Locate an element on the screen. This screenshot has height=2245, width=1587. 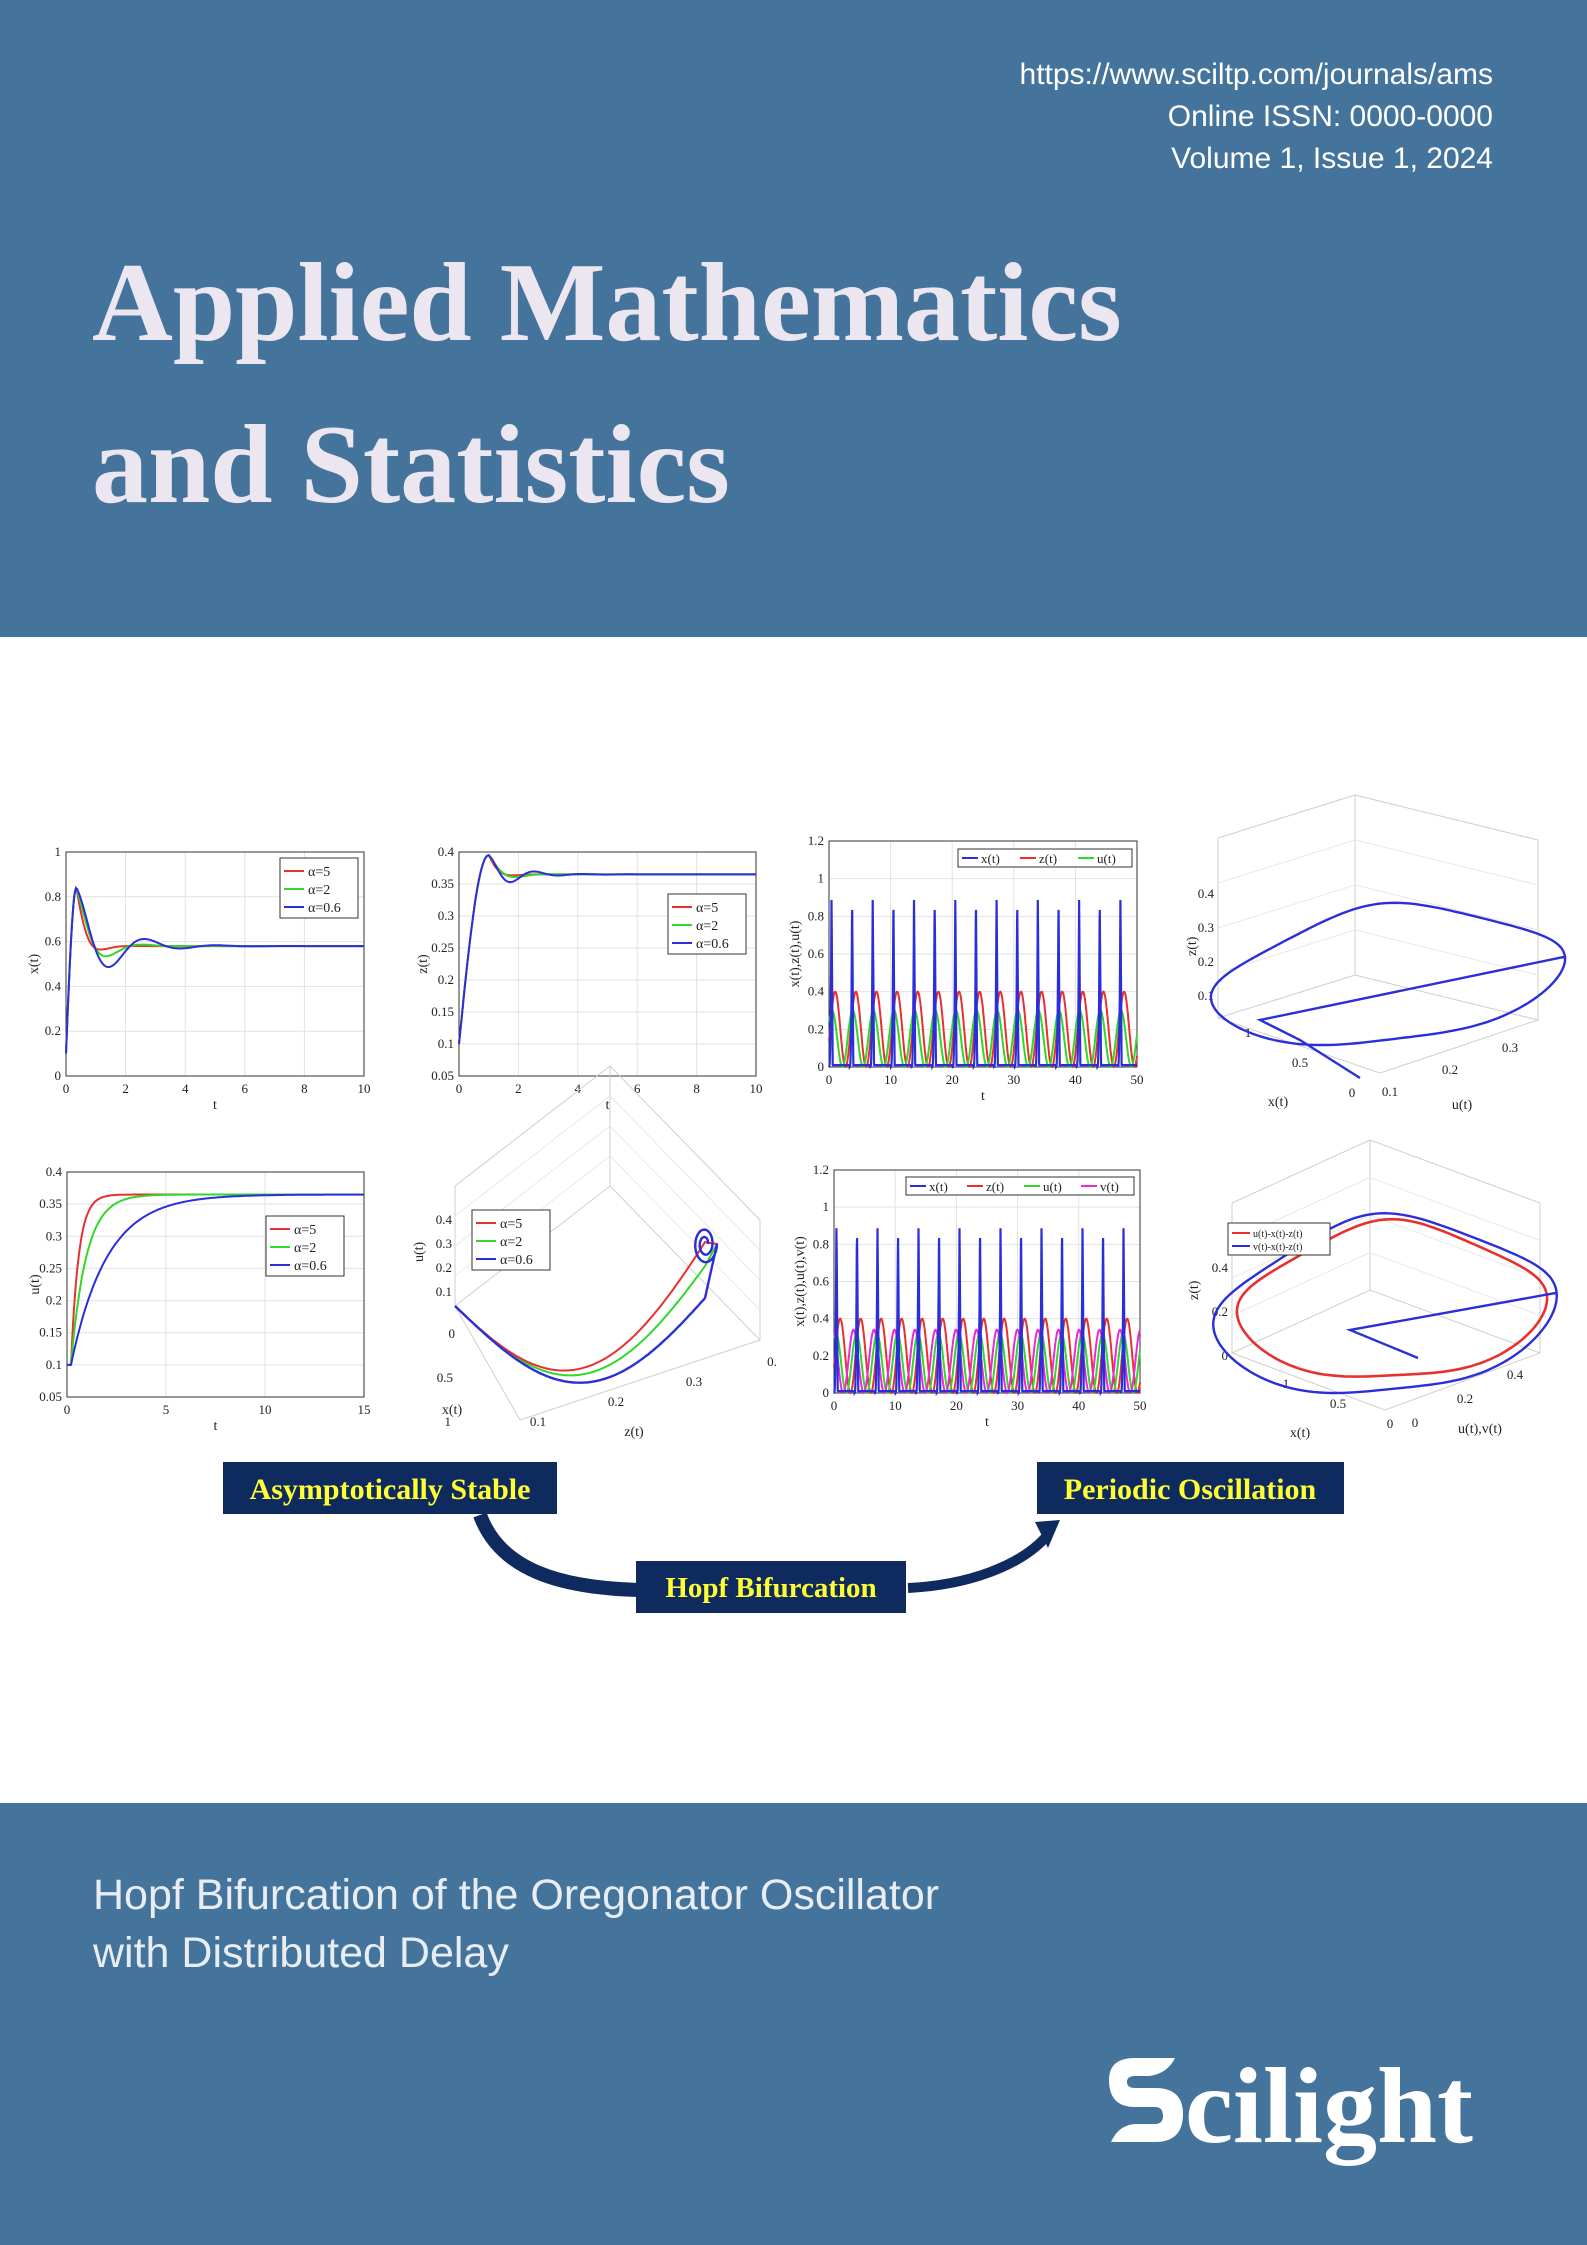
floor-plane is located at coordinates (1386, 1350).